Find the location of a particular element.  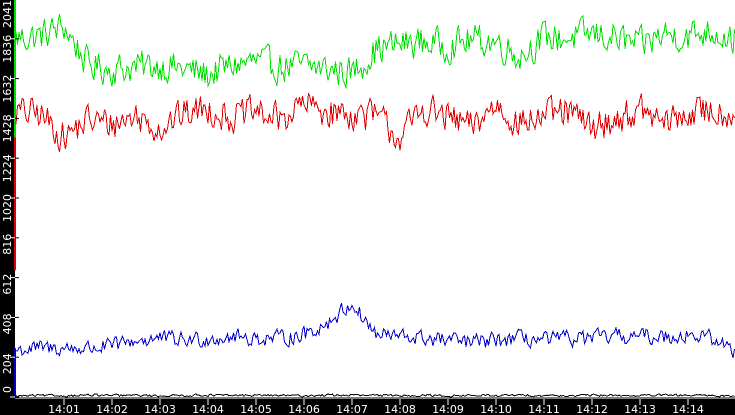

y-tick-label: 1632 is located at coordinates (7, 89).